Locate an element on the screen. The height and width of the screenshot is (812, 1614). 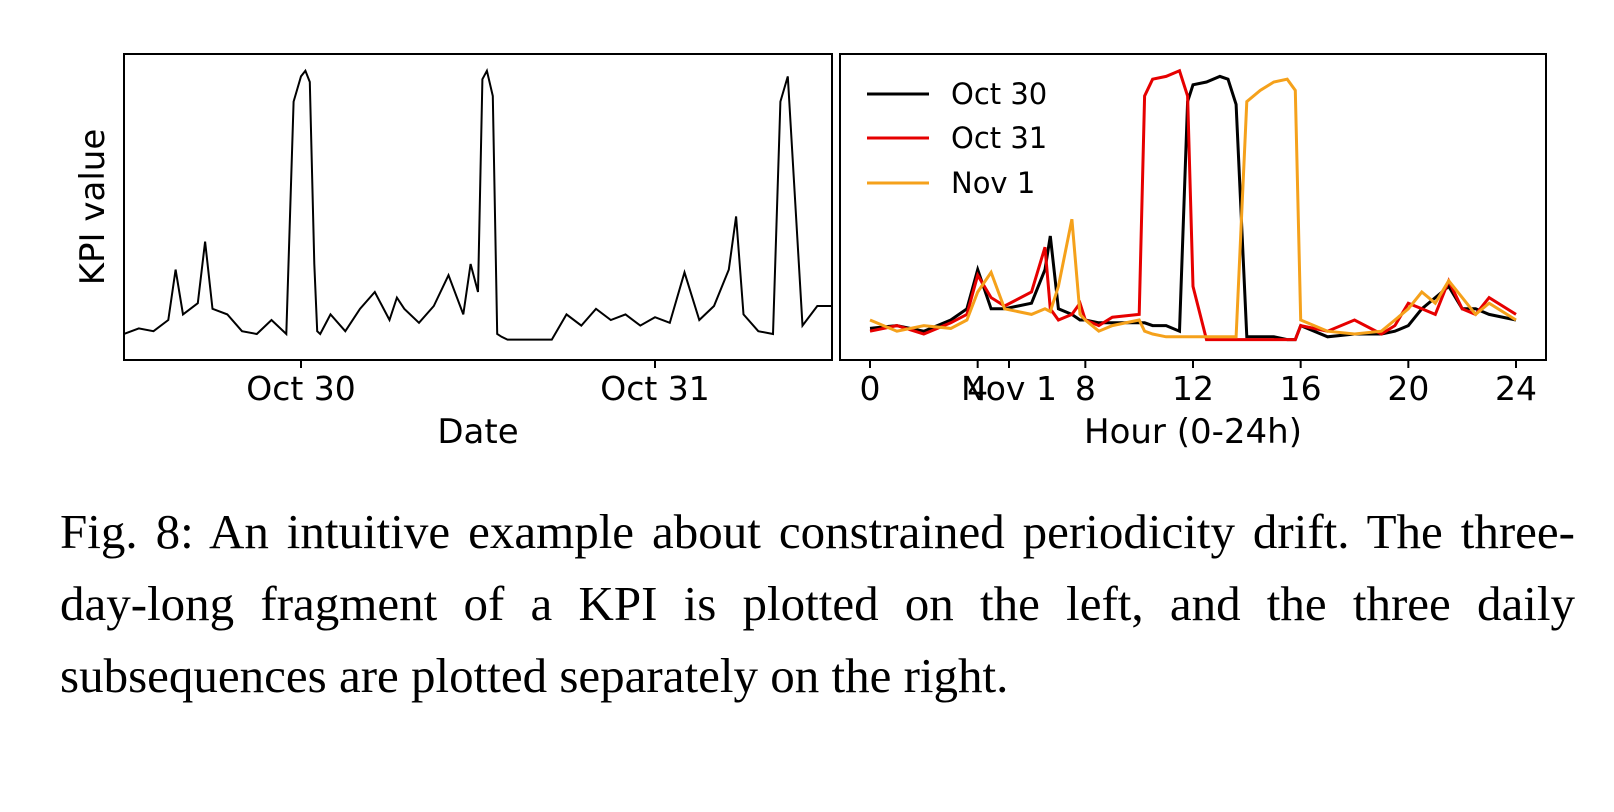
nov1-series-line is located at coordinates (1193, 208).